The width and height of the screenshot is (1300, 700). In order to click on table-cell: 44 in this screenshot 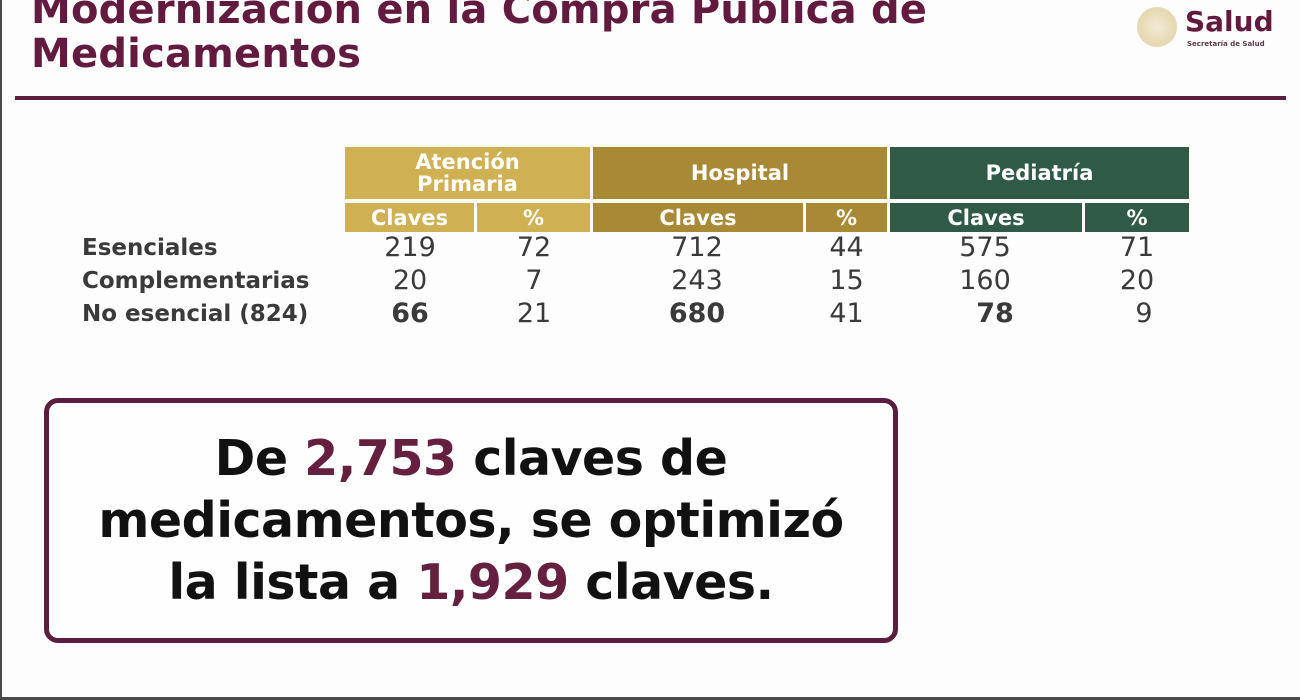, I will do `click(846, 247)`.